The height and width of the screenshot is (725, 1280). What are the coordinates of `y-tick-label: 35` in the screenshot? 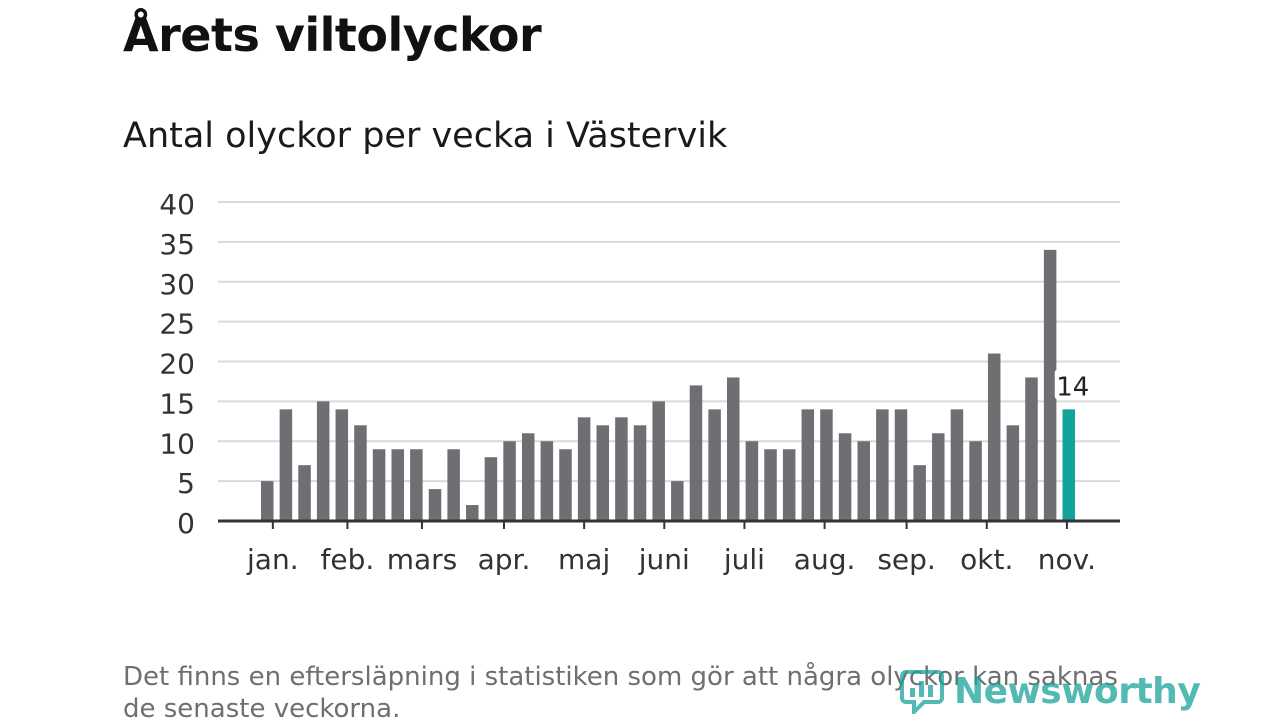 It's located at (177, 244).